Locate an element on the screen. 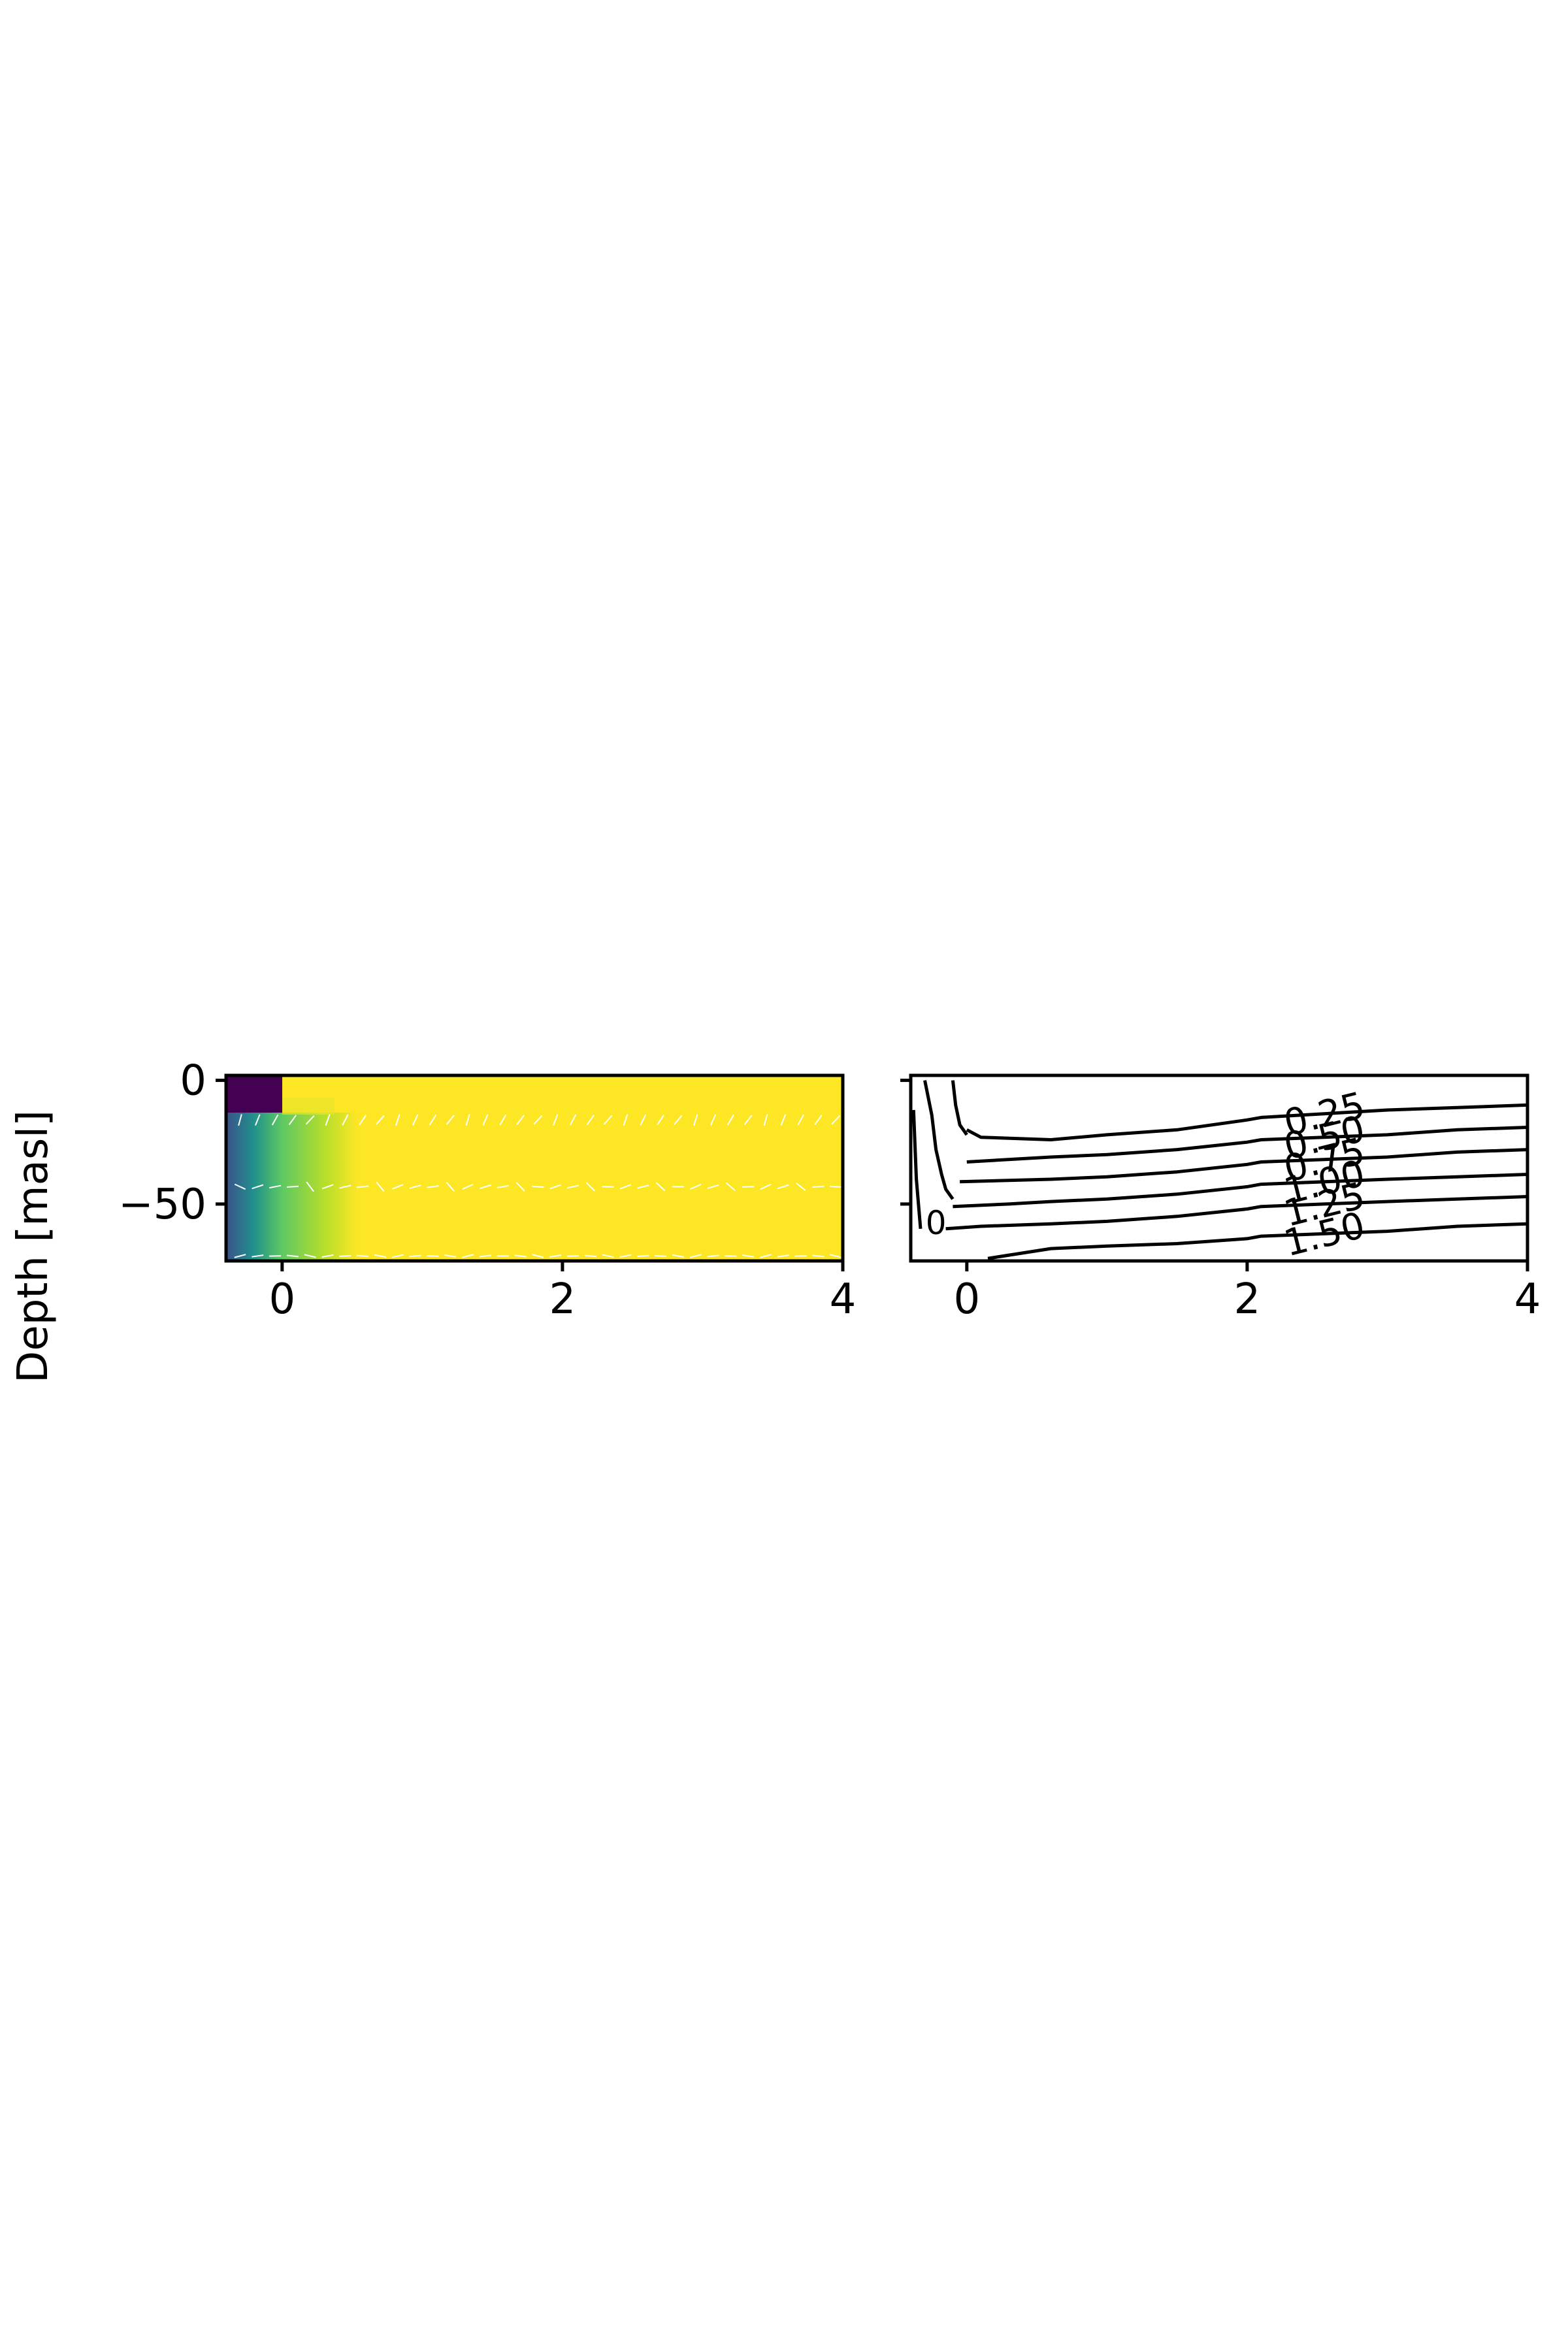 The image size is (1568, 2352). heatmap-ticks: 0 2 4 0 −50 is located at coordinates (487, 1190).